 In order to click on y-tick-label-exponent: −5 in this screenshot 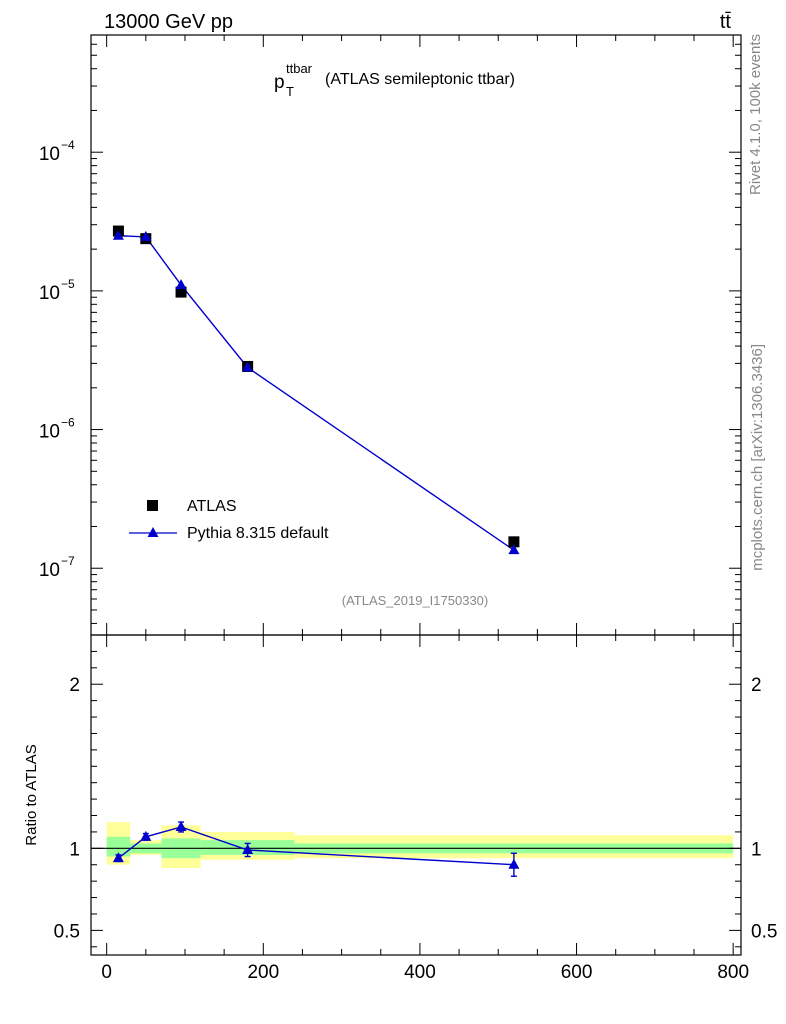, I will do `click(68, 284)`.